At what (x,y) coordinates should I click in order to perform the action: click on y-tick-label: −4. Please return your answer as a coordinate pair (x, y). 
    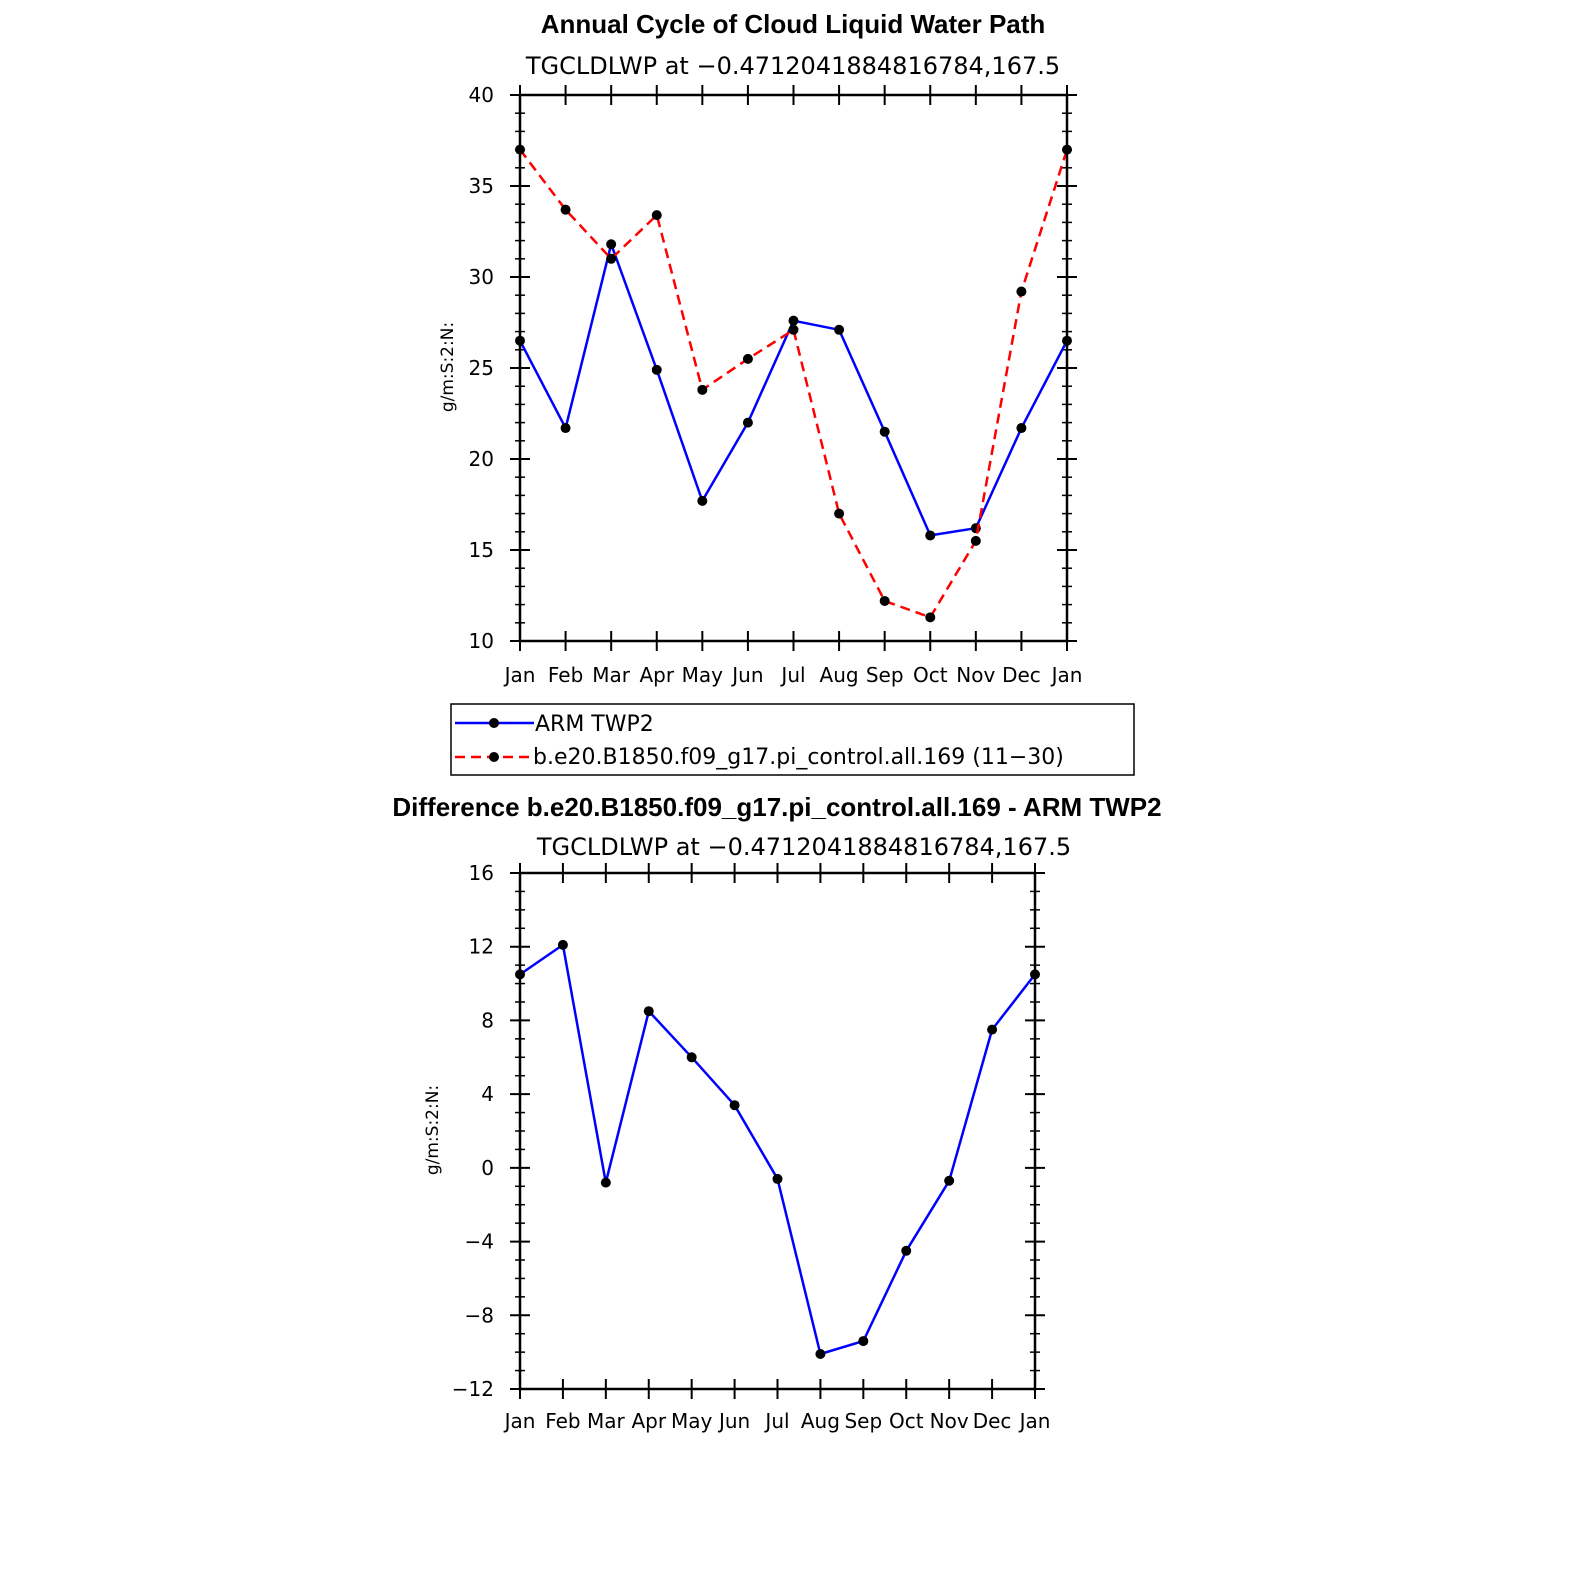
    Looking at the image, I should click on (479, 1242).